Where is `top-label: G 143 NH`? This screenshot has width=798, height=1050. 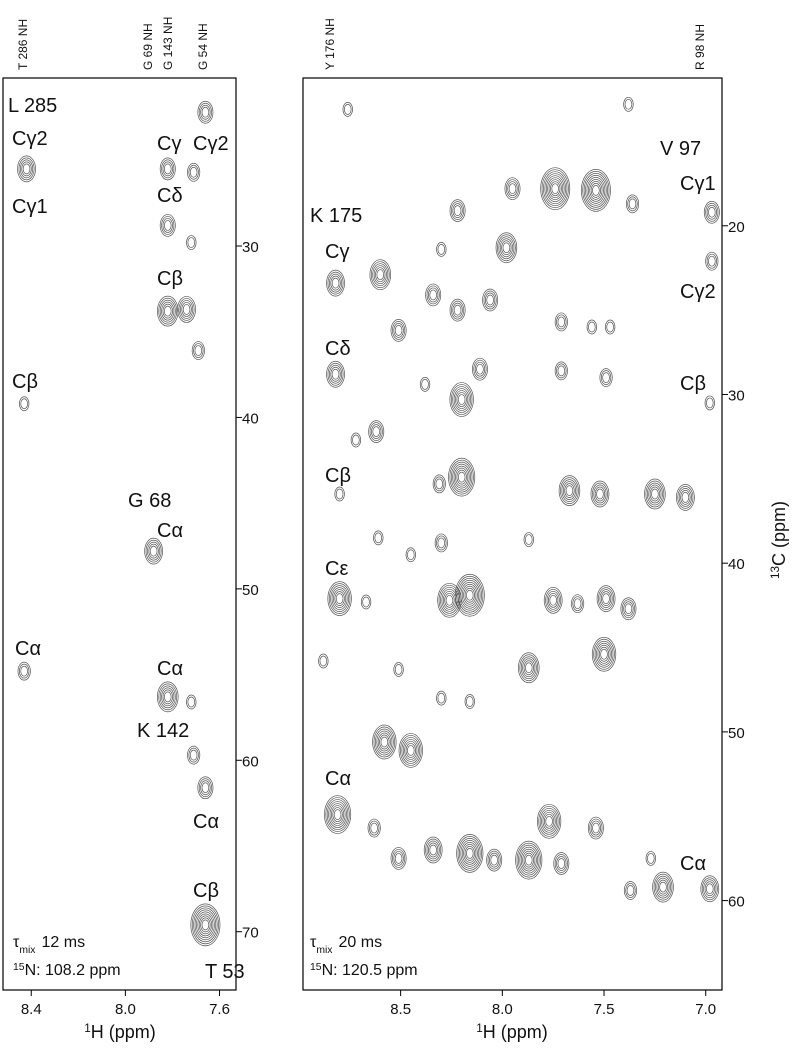
top-label: G 143 NH is located at coordinates (168, 43).